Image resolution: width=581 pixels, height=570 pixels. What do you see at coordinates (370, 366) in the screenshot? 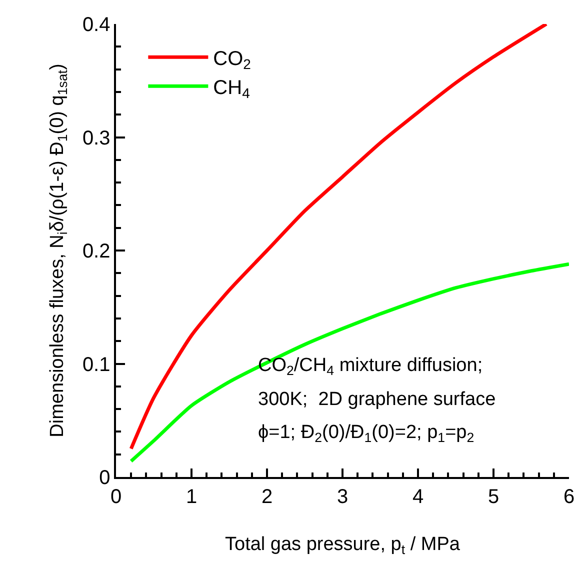
I see `annotation: CO$_{2}$/CH$_{4}$ mixture diffusion;` at bounding box center [370, 366].